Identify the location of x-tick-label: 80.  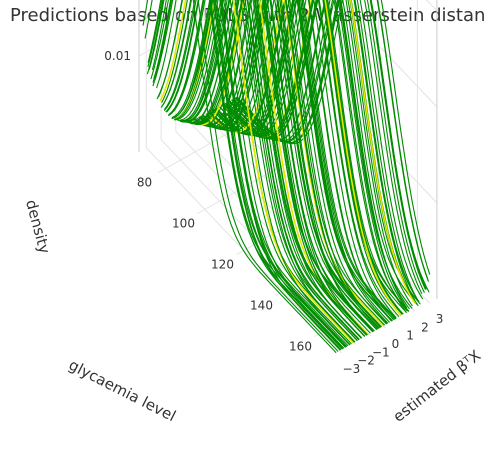
(144, 183).